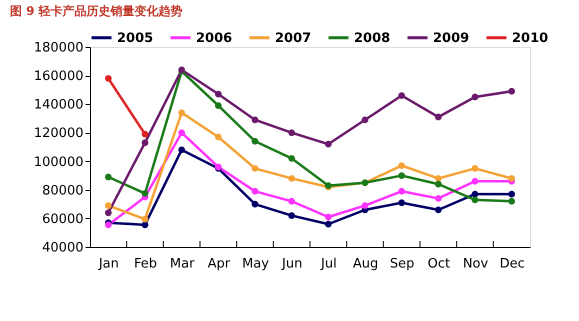 Image resolution: width=579 pixels, height=321 pixels. What do you see at coordinates (63, 190) in the screenshot?
I see `y-tick-label: 80000` at bounding box center [63, 190].